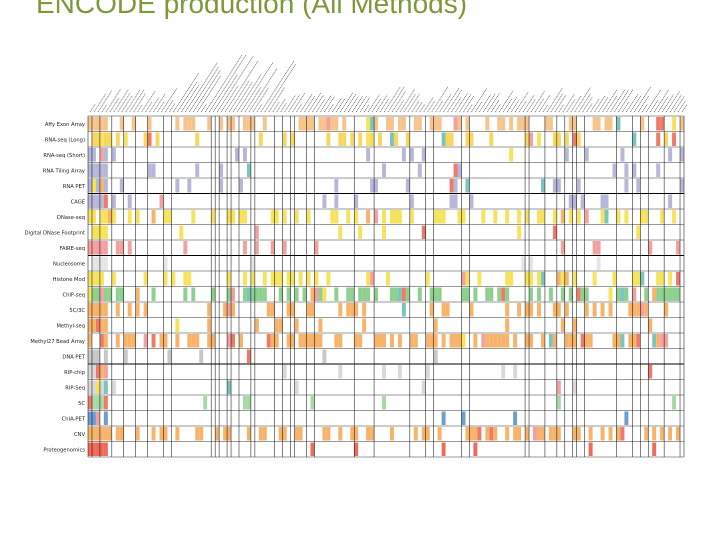  What do you see at coordinates (73, 357) in the screenshot?
I see `row-label: DNA PET` at bounding box center [73, 357].